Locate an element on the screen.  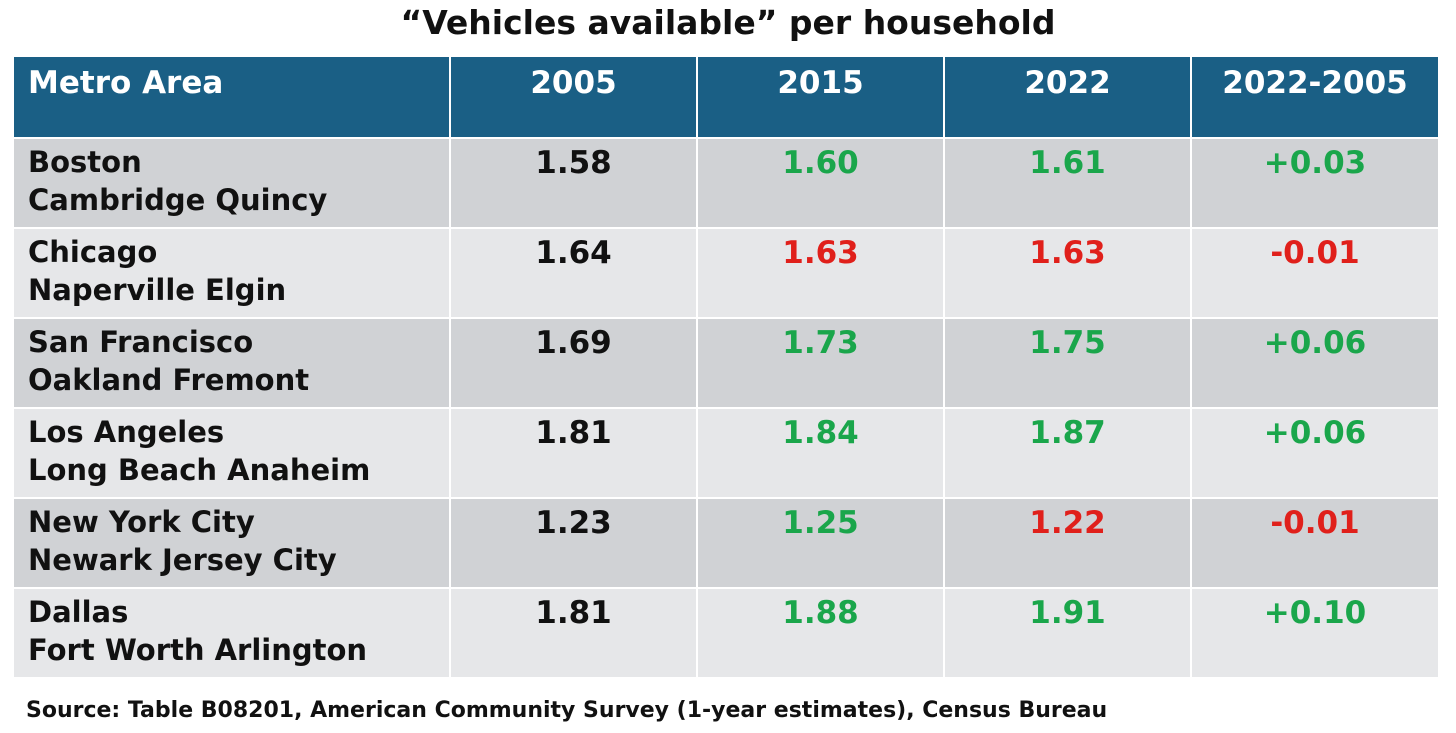
header-2005: 2005 is located at coordinates (573, 97).